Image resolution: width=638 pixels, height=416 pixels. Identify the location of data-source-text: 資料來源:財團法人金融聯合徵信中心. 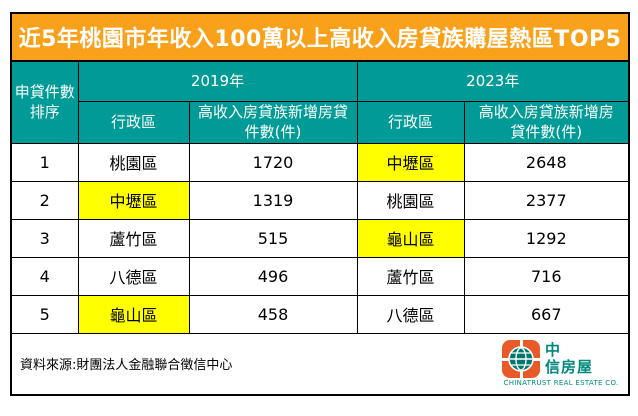
(126, 366).